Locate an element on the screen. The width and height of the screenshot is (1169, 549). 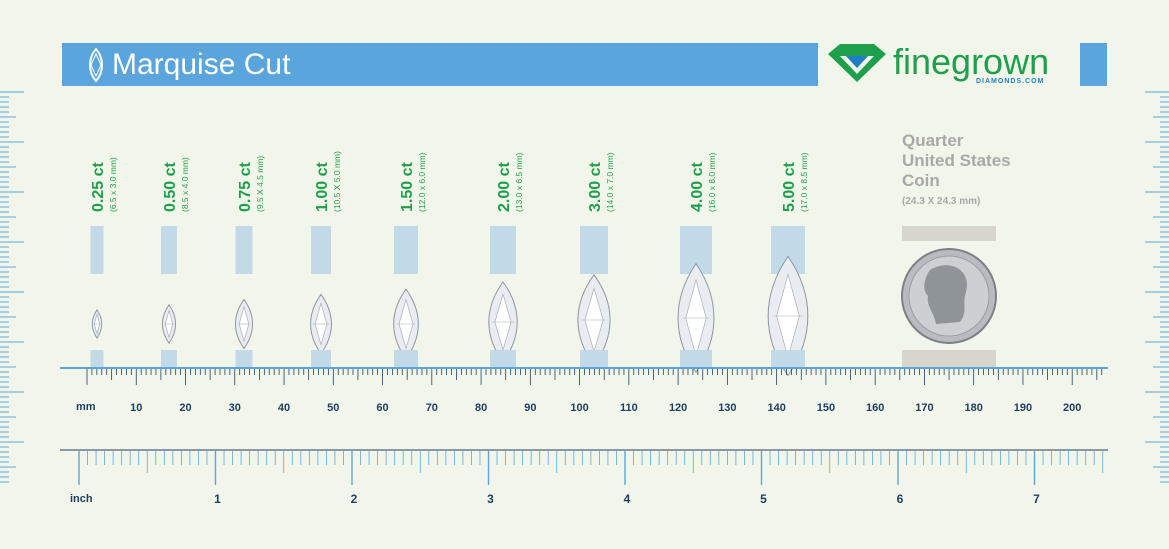
coin-title-line: United States is located at coordinates (956, 160).